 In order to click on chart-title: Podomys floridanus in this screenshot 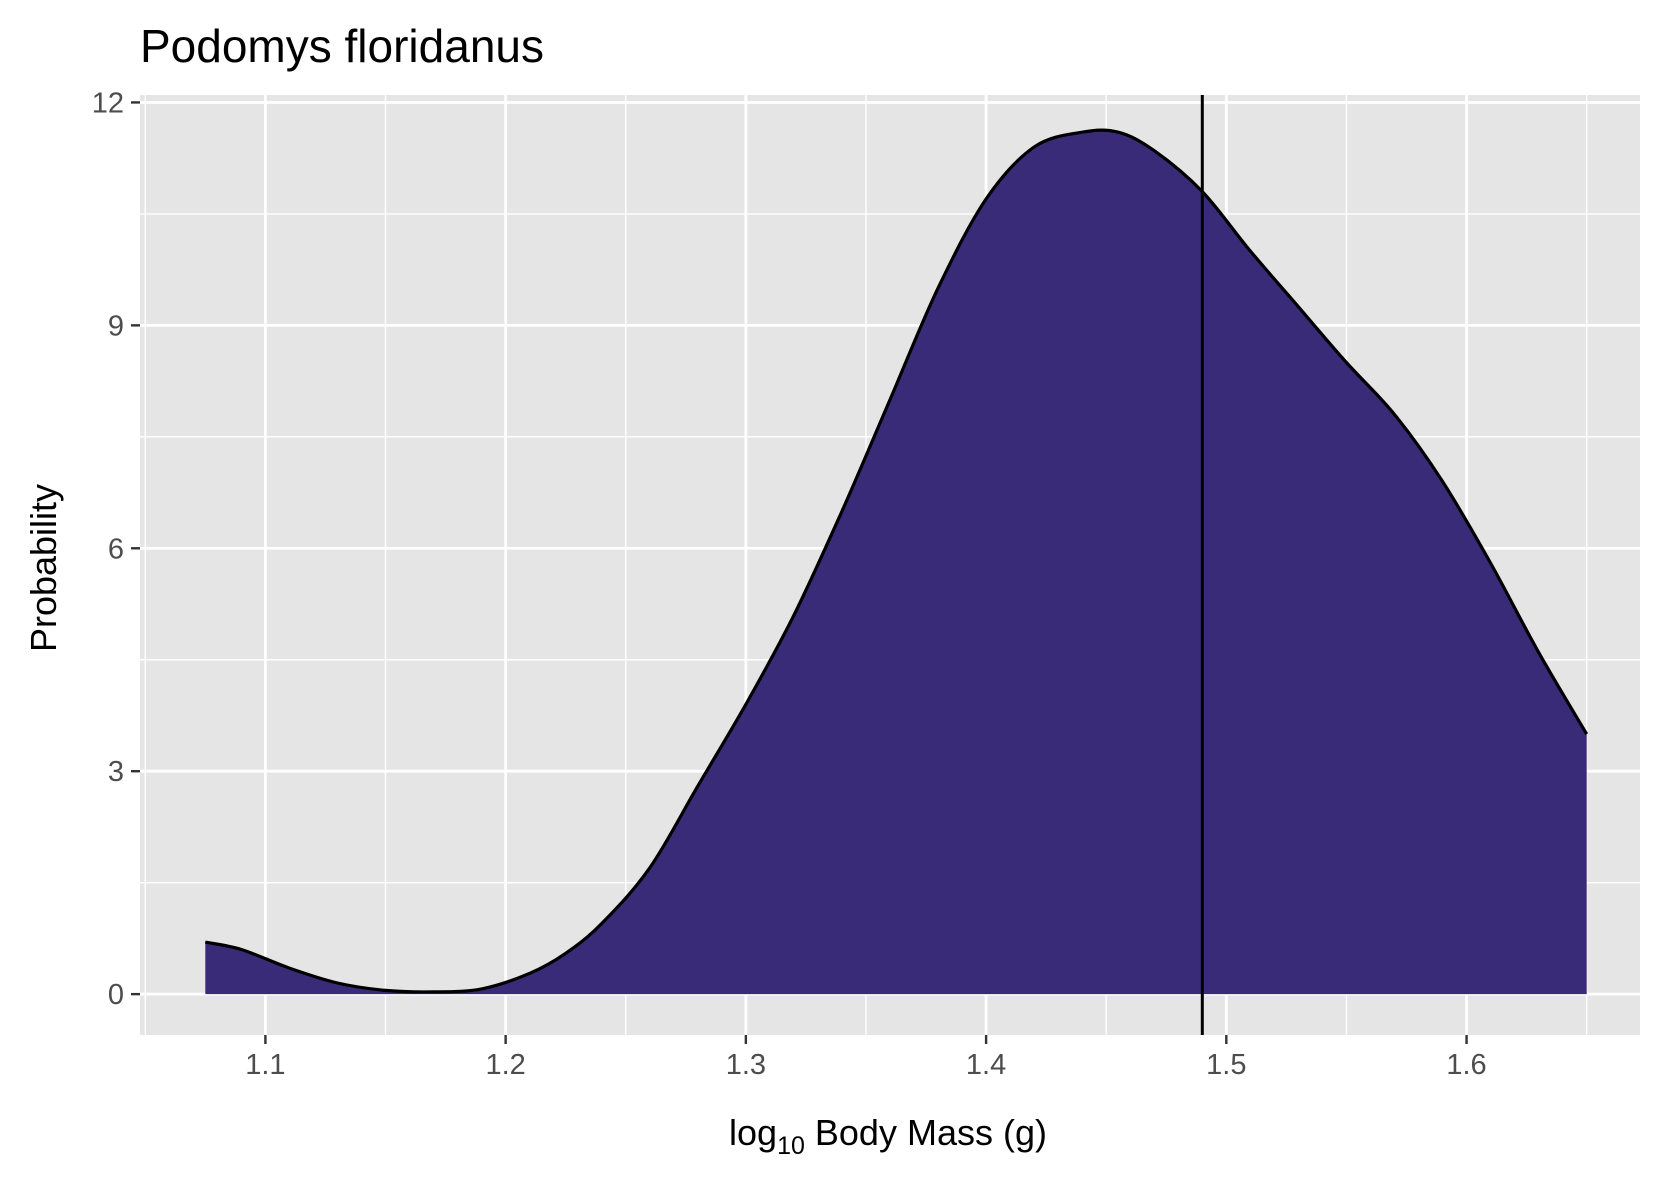, I will do `click(342, 46)`.